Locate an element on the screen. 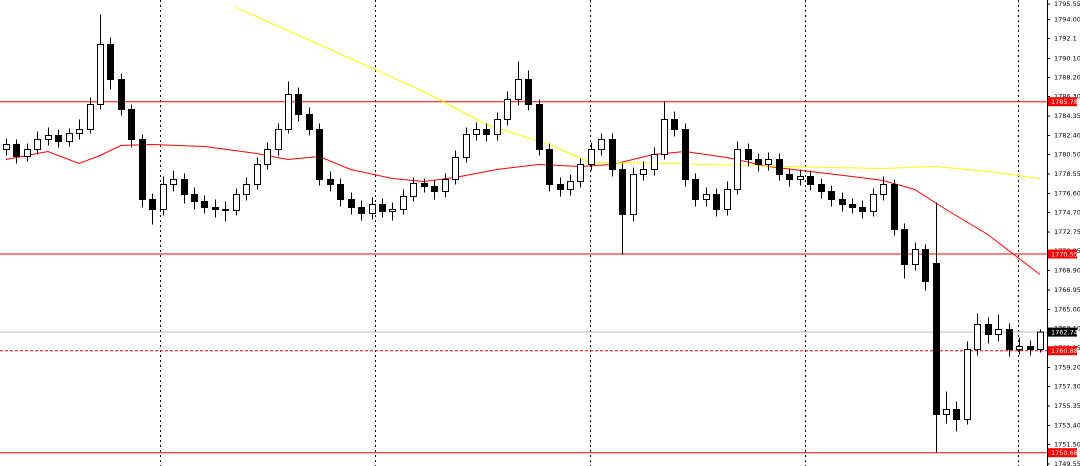 The image size is (1080, 466). y-tick-label: 1795.55 is located at coordinates (1067, 4).